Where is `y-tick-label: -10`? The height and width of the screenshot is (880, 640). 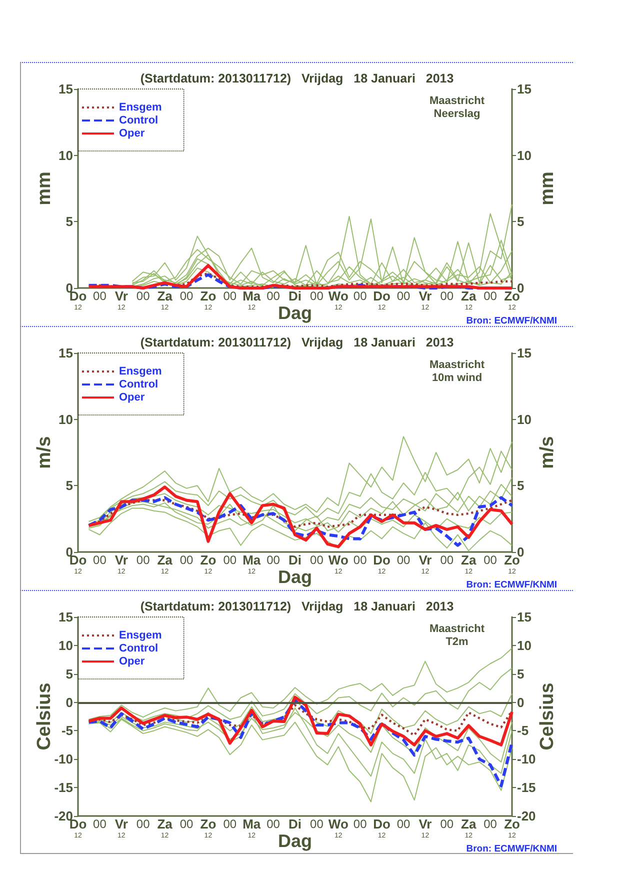 y-tick-label: -10 is located at coordinates (63, 759).